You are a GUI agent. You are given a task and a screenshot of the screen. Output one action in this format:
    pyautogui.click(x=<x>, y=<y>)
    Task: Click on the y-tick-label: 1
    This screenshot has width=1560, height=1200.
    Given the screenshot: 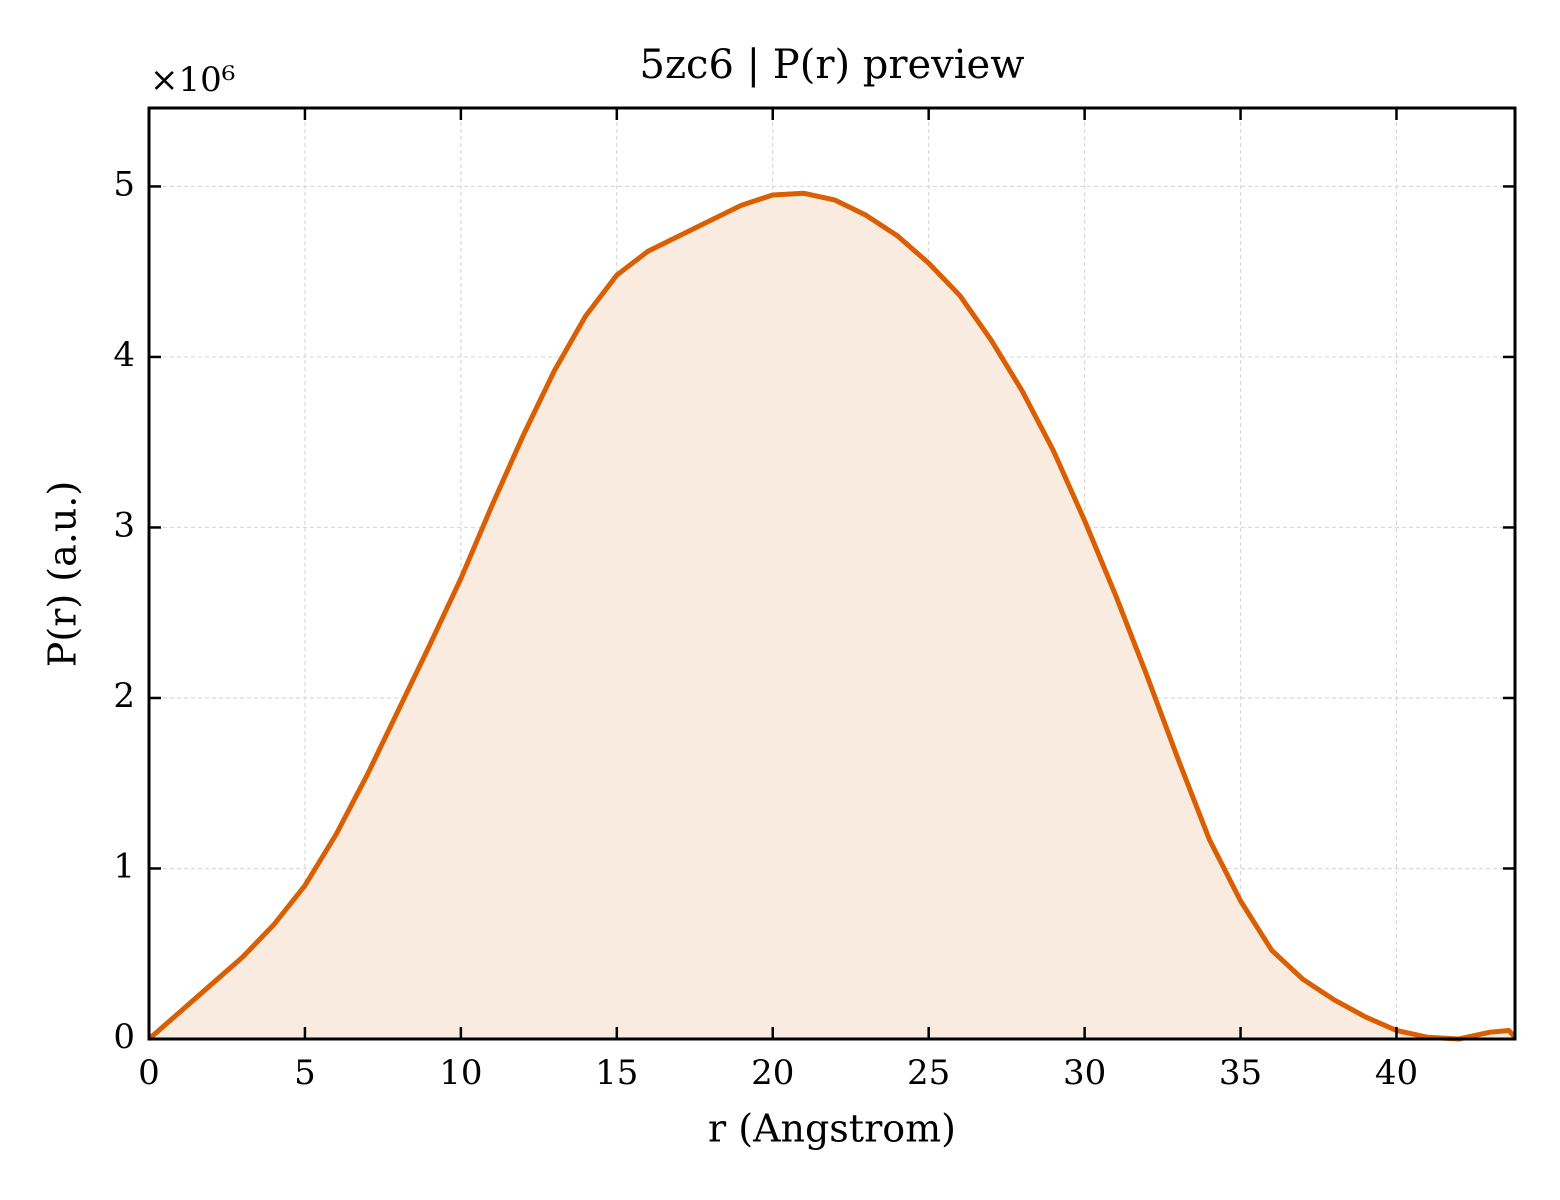 What is the action you would take?
    pyautogui.click(x=124, y=866)
    